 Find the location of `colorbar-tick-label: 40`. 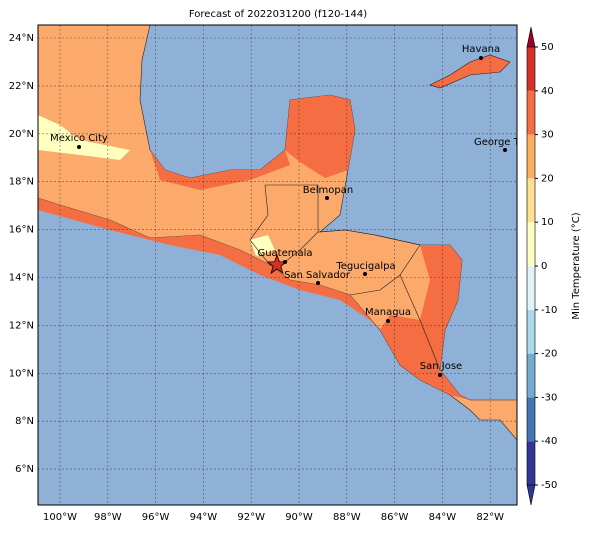

colorbar-tick-label: 40 is located at coordinates (547, 91).